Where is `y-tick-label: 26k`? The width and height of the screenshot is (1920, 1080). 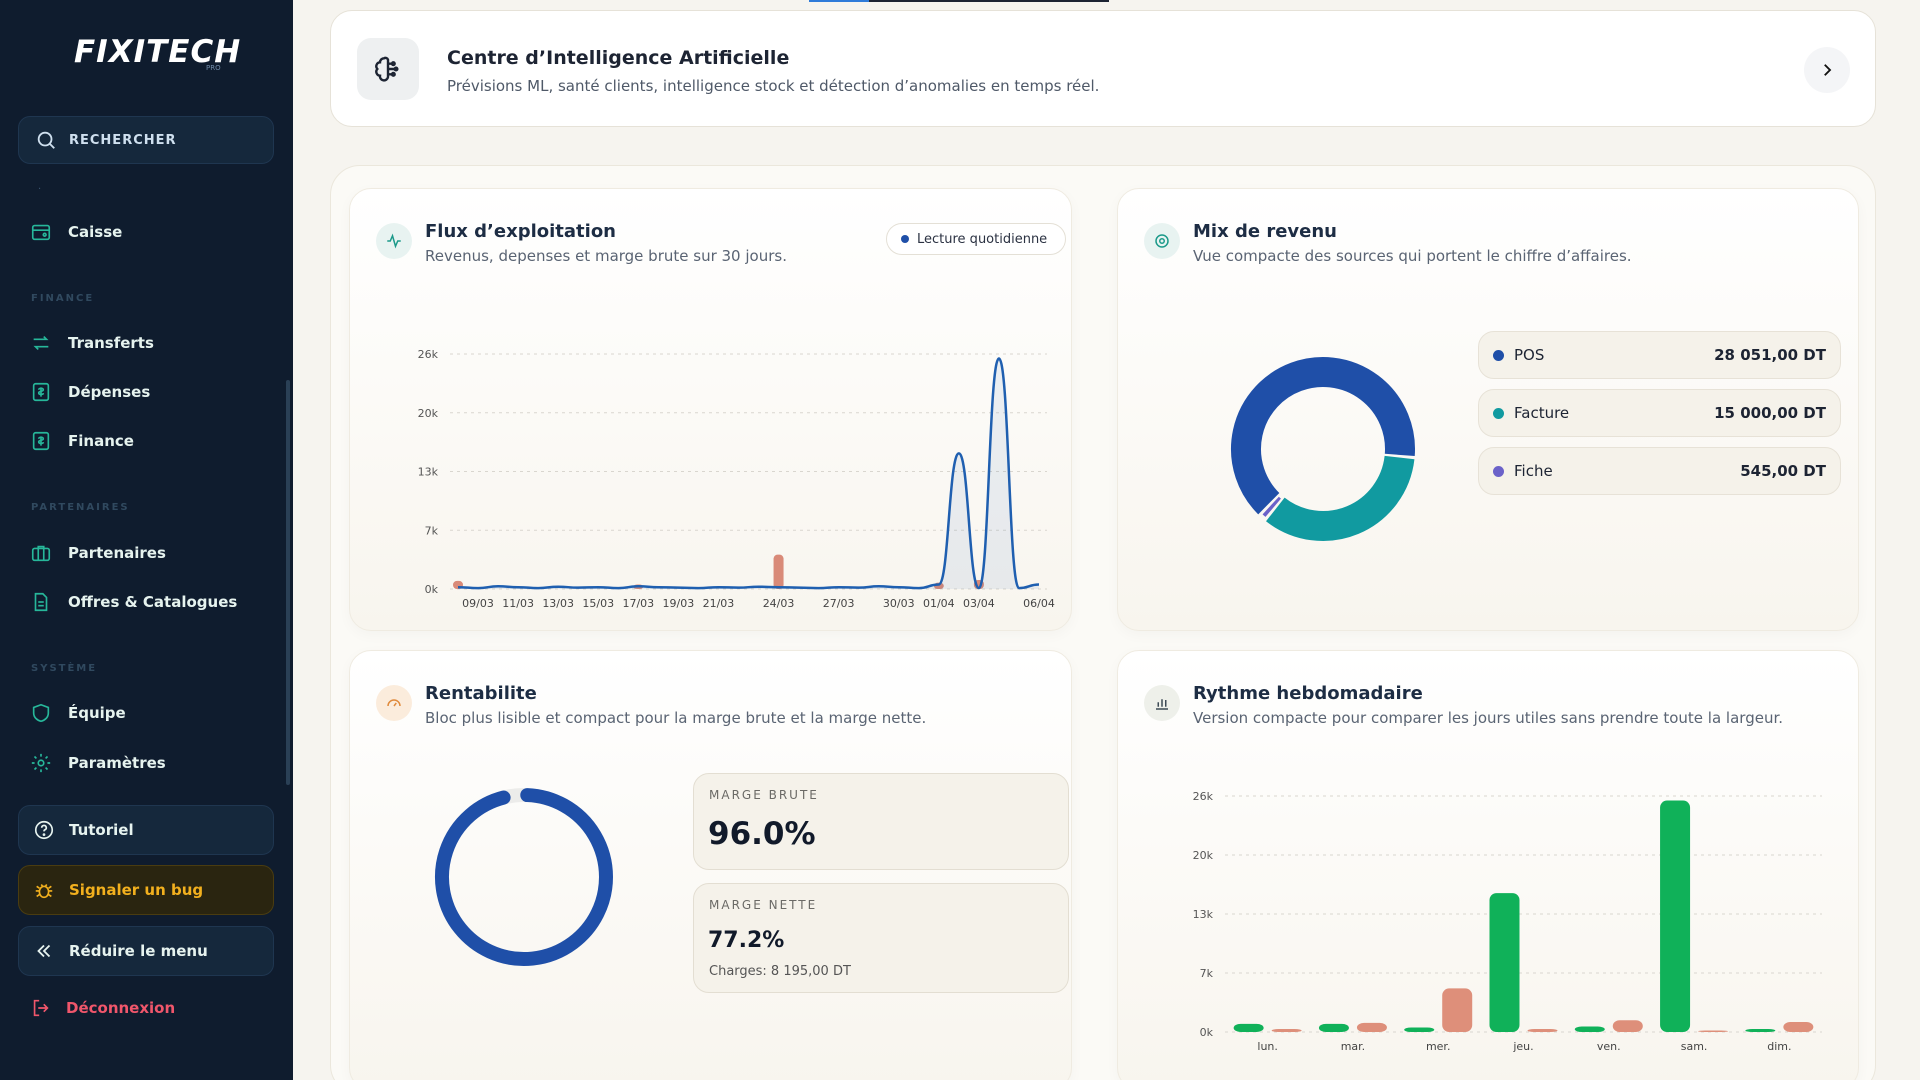
y-tick-label: 26k is located at coordinates (1203, 796).